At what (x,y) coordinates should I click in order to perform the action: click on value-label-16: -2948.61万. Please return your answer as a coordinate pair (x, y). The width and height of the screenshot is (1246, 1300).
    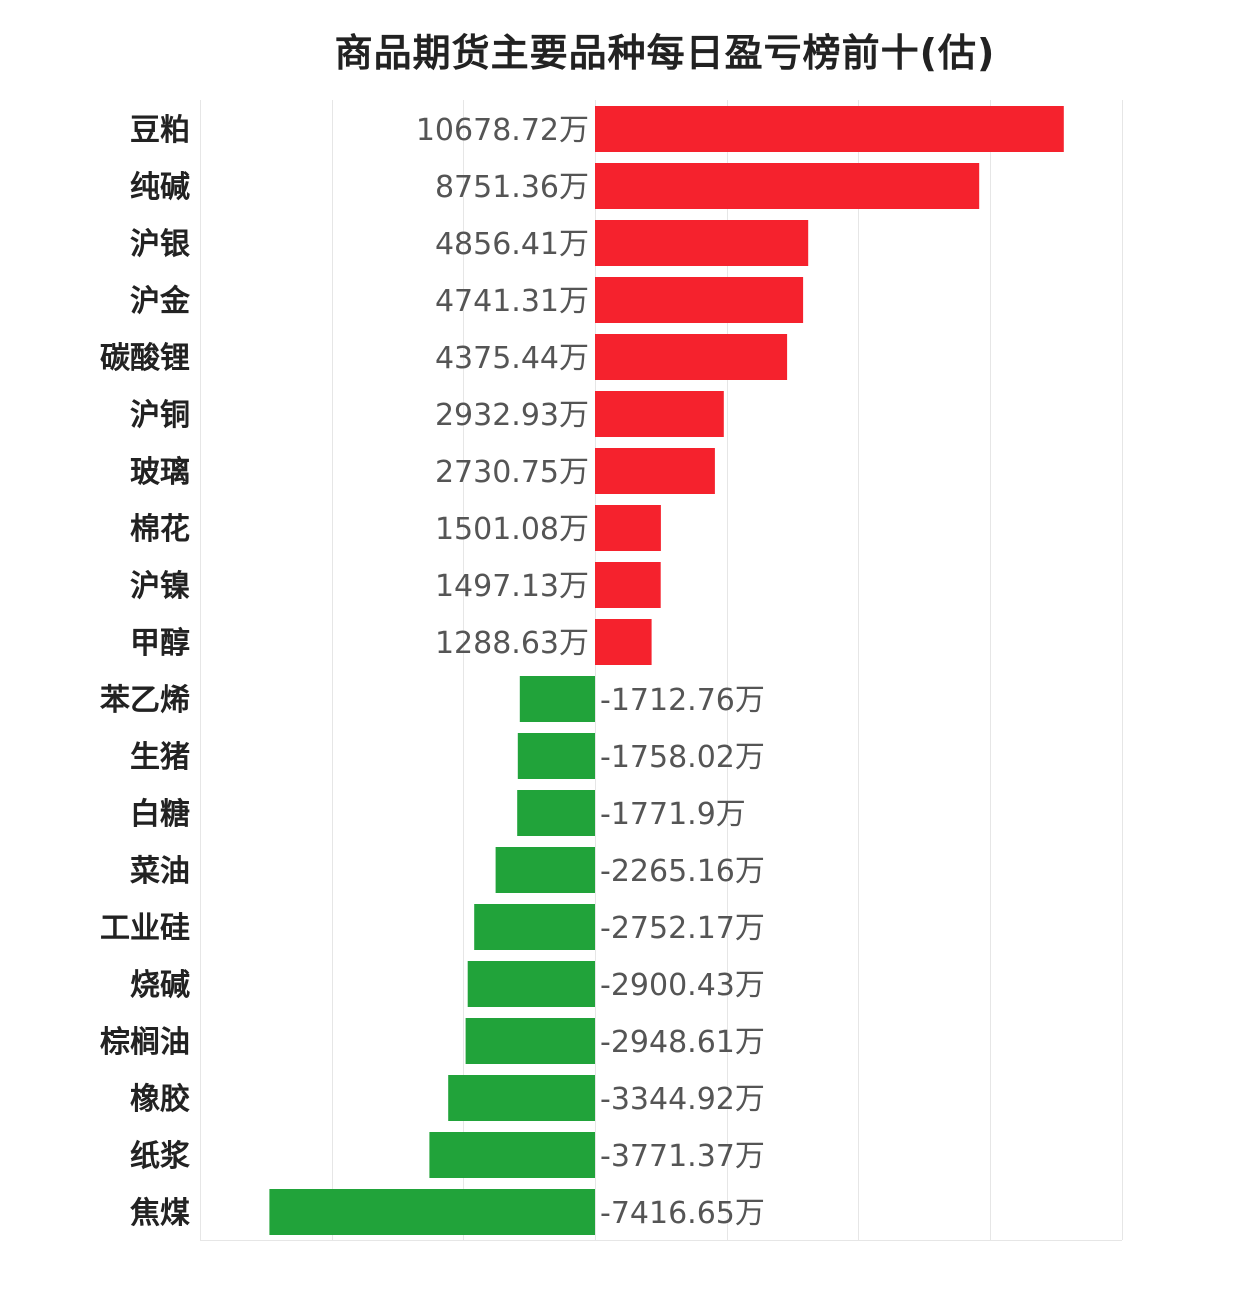
    Looking at the image, I should click on (682, 1042).